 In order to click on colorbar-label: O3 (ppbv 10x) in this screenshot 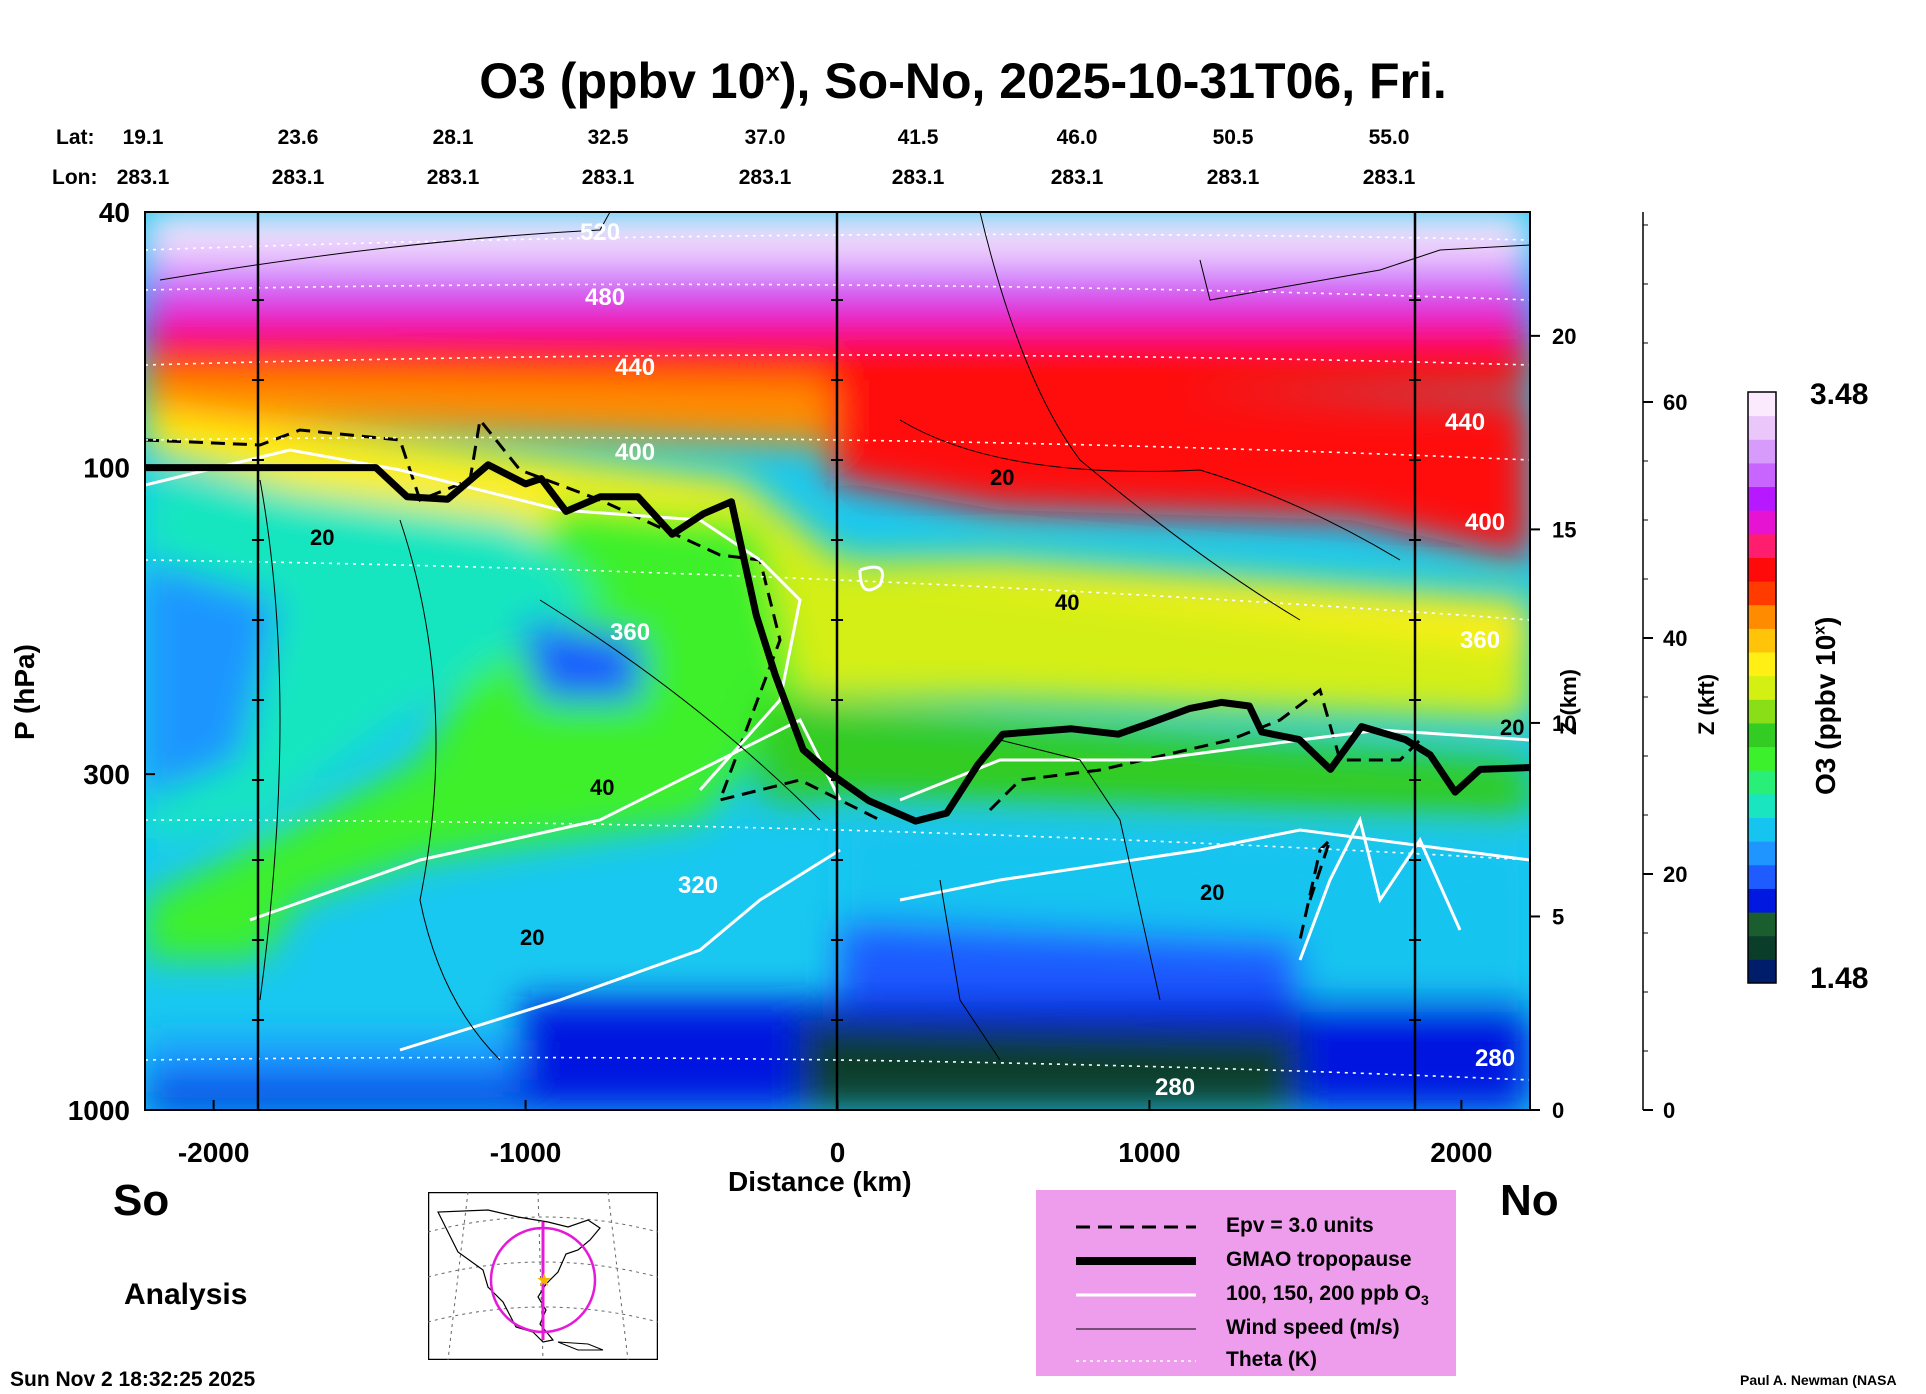, I will do `click(1825, 706)`.